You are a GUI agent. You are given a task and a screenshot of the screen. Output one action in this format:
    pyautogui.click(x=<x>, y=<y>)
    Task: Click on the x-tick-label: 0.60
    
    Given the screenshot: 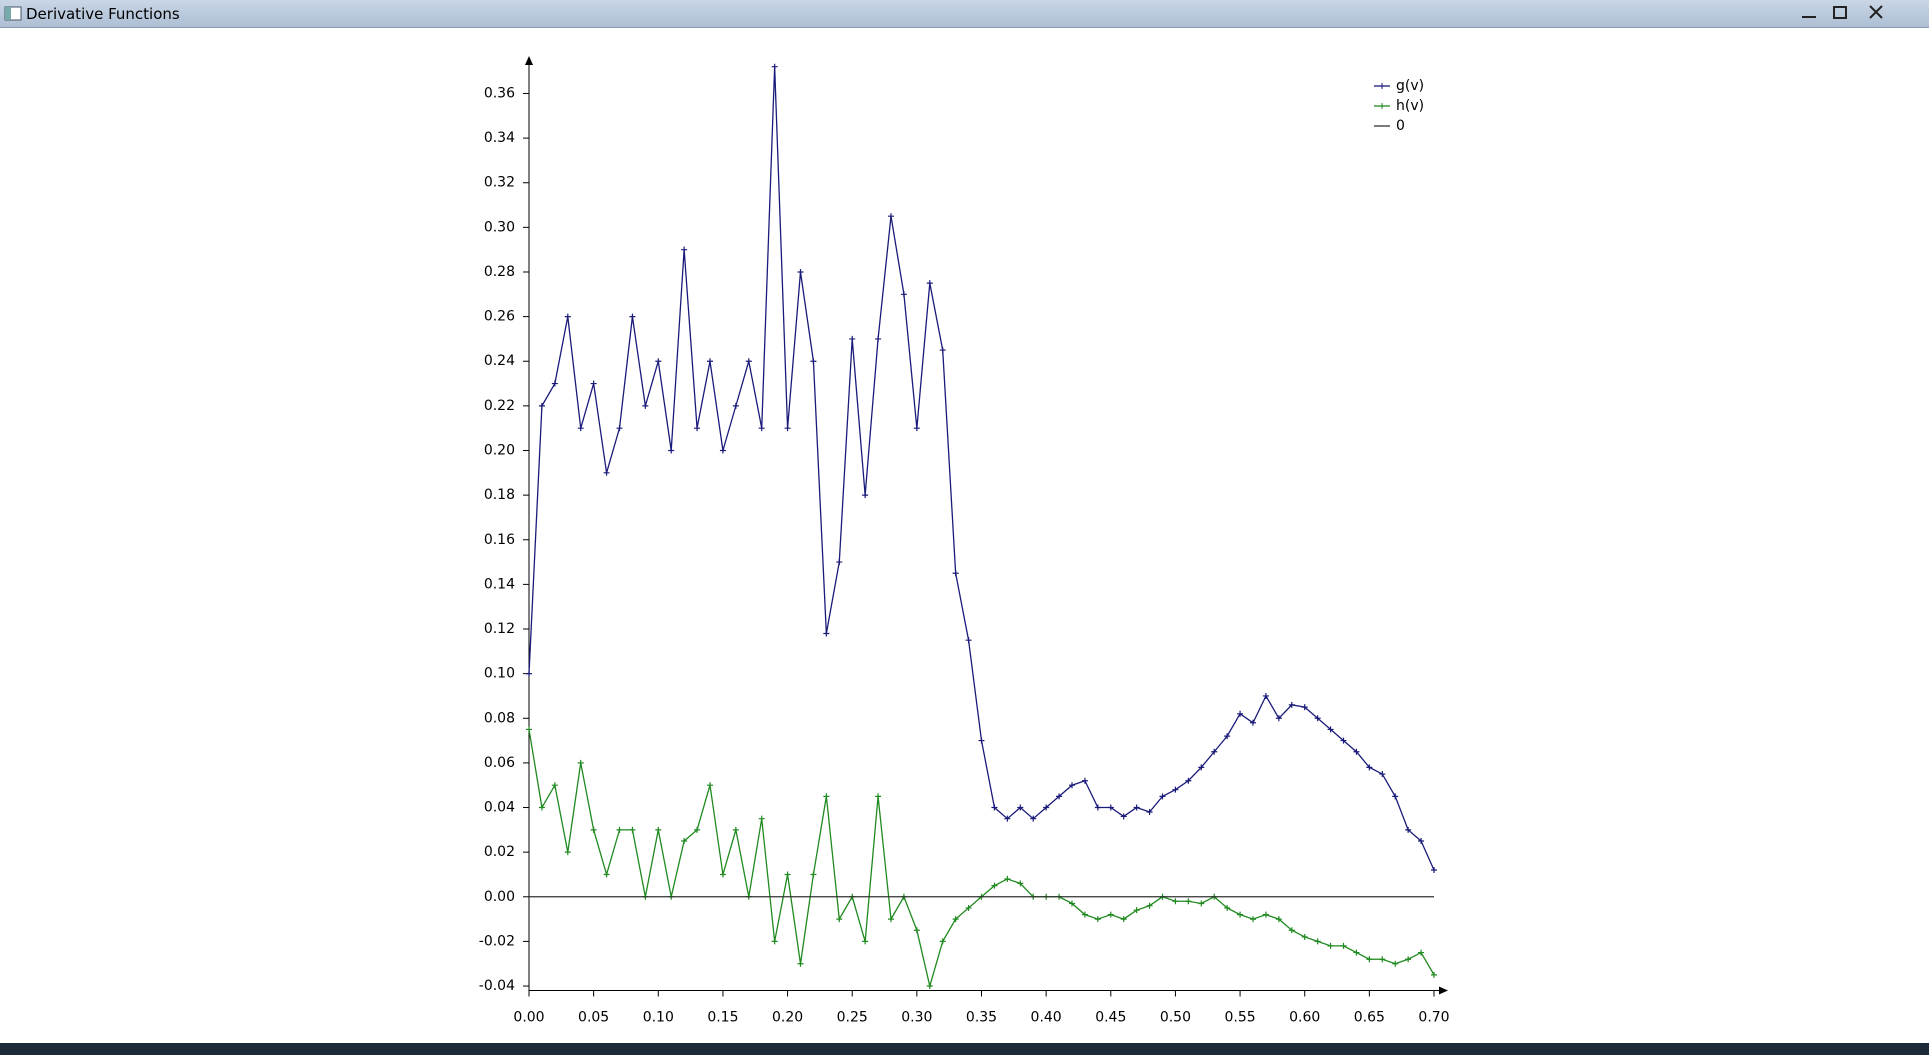 What is the action you would take?
    pyautogui.click(x=1304, y=1018)
    